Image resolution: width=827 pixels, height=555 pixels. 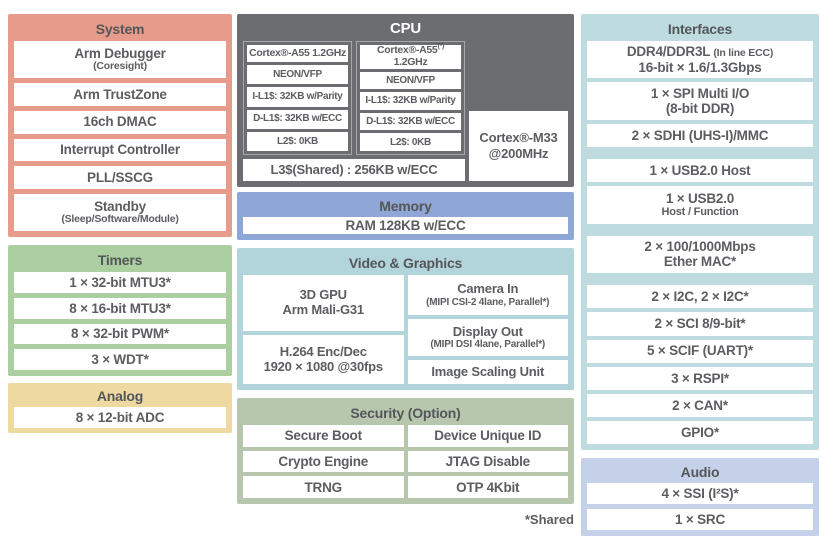 I want to click on block-pwm: 8 × 32-bit PWM*, so click(x=120, y=334).